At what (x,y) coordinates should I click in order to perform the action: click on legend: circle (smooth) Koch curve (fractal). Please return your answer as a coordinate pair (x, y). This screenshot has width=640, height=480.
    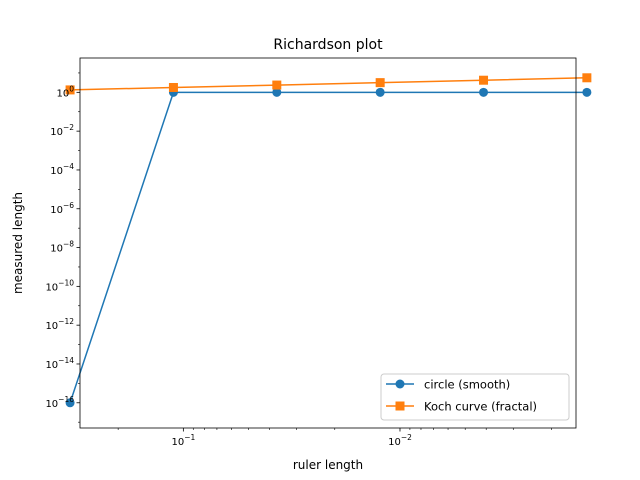
    Looking at the image, I should click on (475, 397).